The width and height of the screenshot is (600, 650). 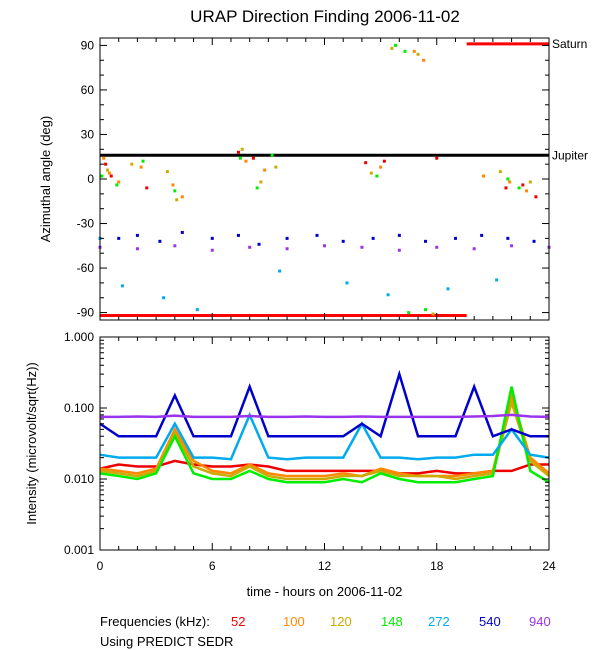 I want to click on y-tick-label: 0.001, so click(x=79, y=550).